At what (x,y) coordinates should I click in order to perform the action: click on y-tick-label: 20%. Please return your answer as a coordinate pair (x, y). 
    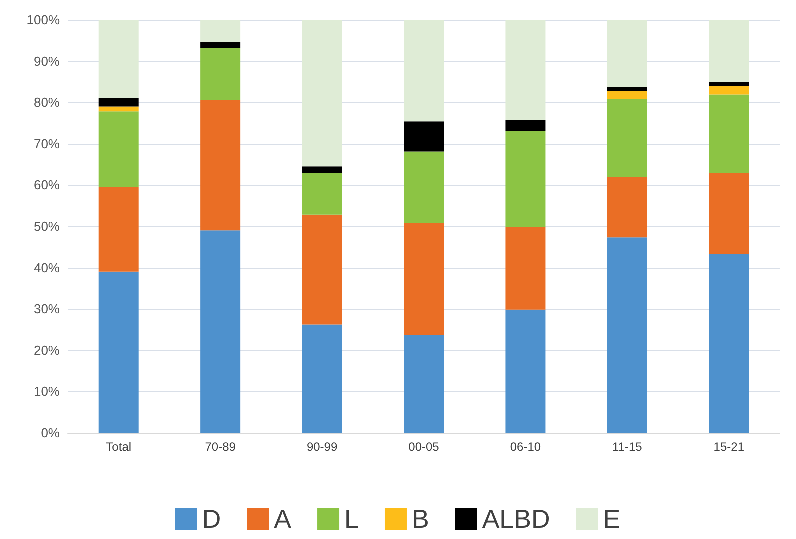
    Looking at the image, I should click on (47, 350).